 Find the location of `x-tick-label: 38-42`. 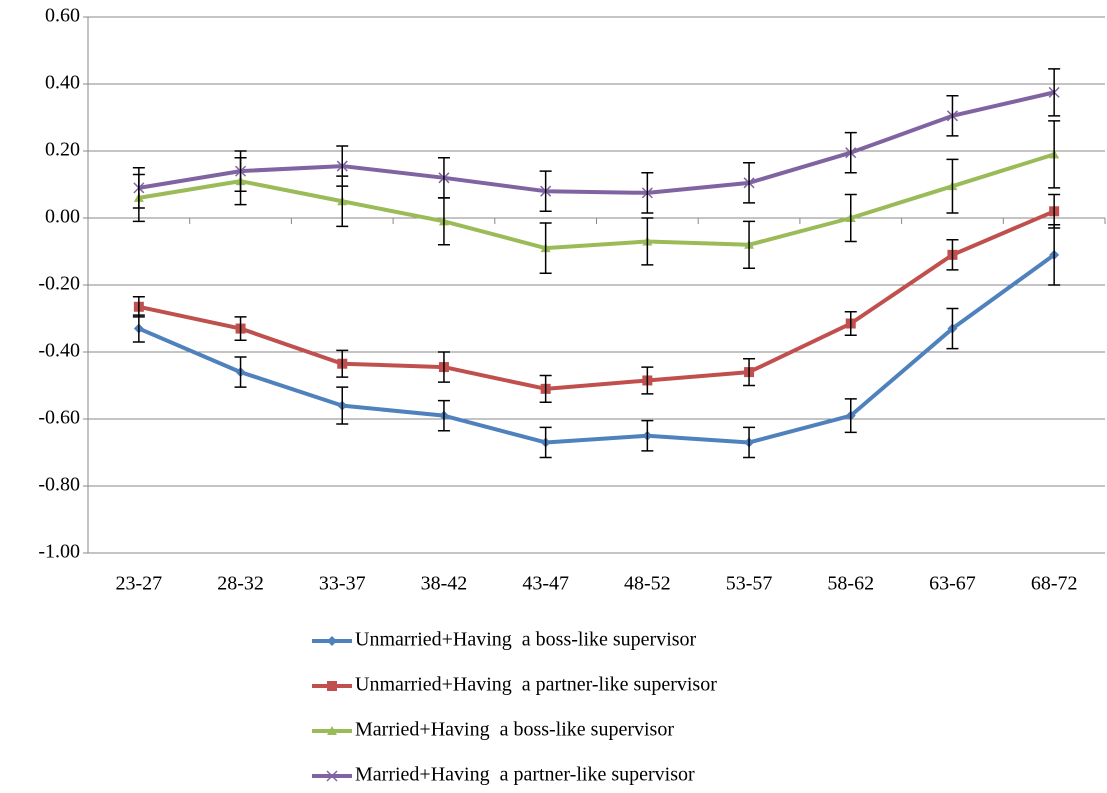

x-tick-label: 38-42 is located at coordinates (444, 584).